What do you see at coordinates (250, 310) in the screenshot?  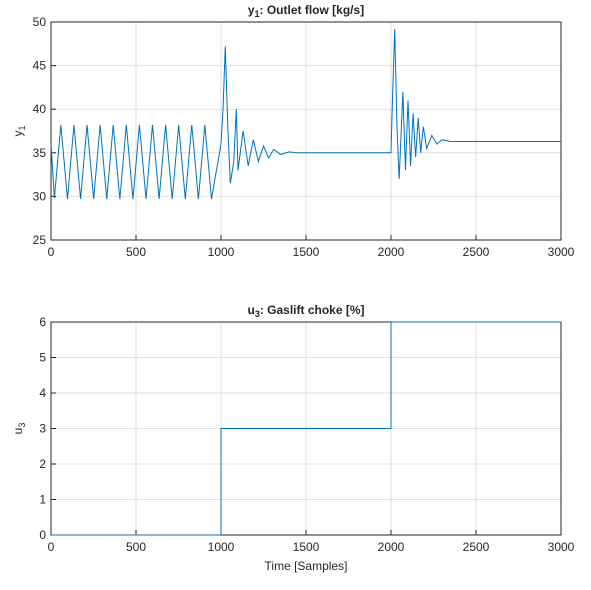 I see `title-symbol: u` at bounding box center [250, 310].